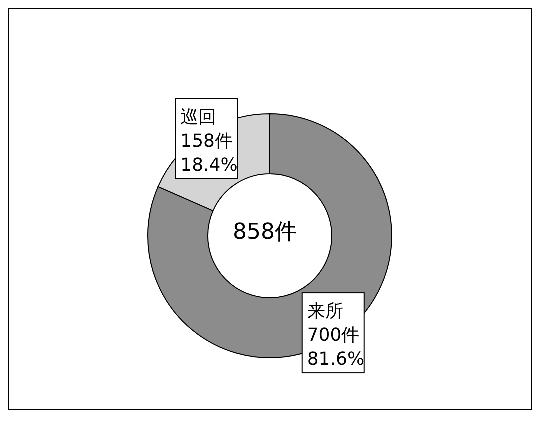 Image resolution: width=554 pixels, height=423 pixels. I want to click on slice-label: 来所, so click(325, 311).